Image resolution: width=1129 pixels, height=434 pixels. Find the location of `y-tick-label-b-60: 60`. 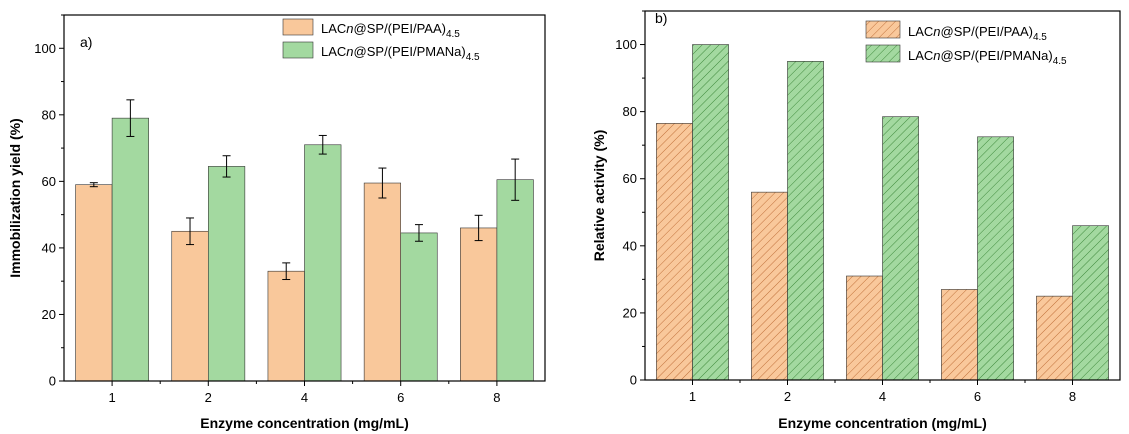

y-tick-label-b-60: 60 is located at coordinates (630, 178).